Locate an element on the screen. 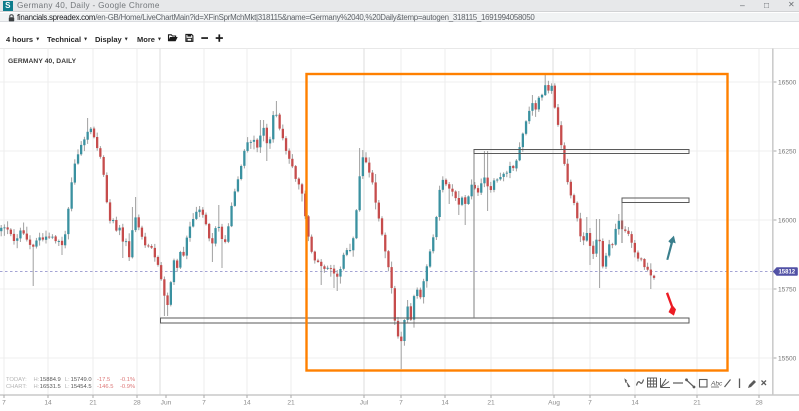 This screenshot has width=799, height=411. svg-text: 15454.5 is located at coordinates (81, 387).